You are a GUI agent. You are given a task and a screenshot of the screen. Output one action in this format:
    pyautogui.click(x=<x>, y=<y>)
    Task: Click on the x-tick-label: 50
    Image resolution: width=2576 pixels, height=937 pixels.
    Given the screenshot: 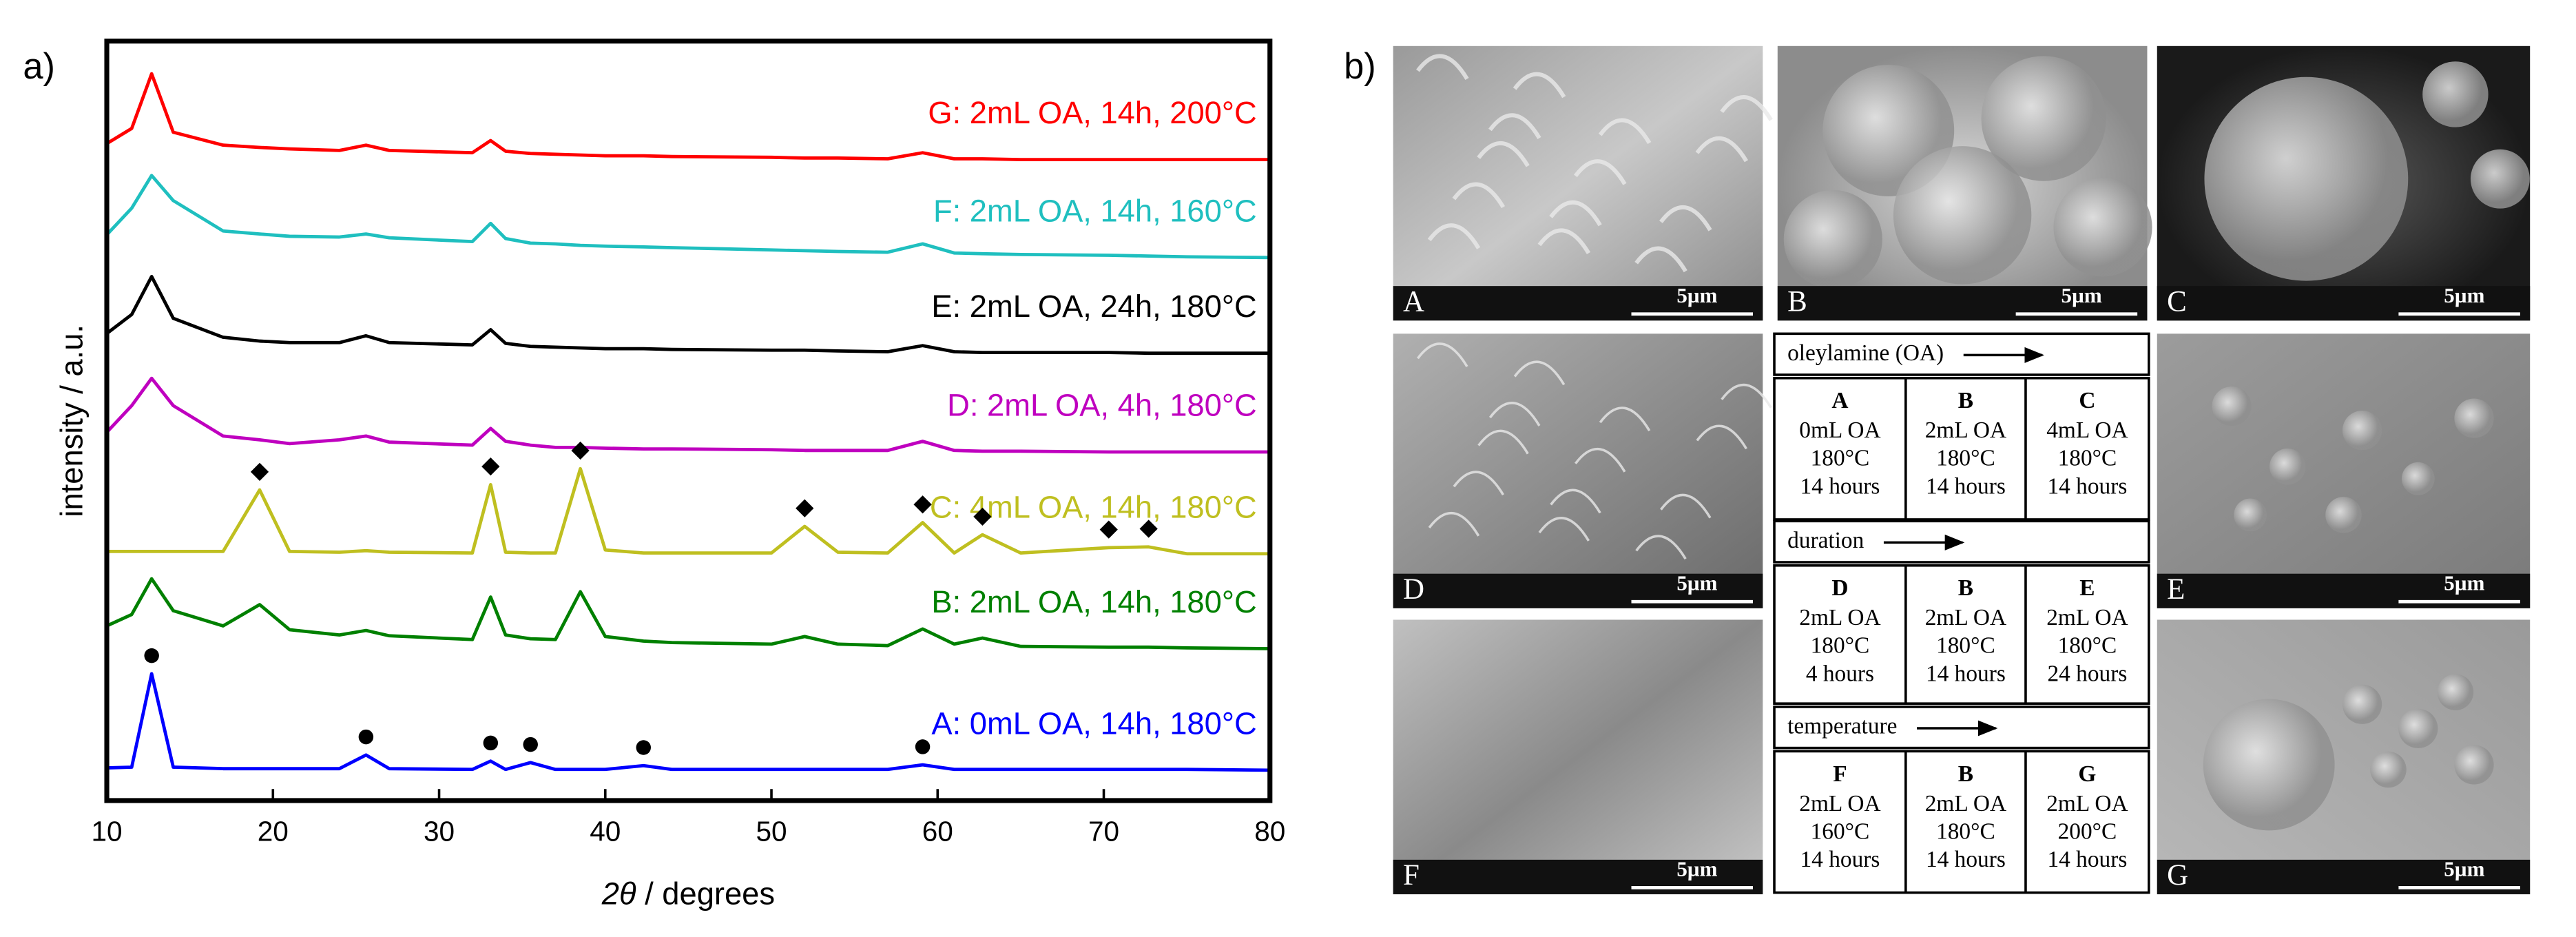 What is the action you would take?
    pyautogui.click(x=771, y=831)
    